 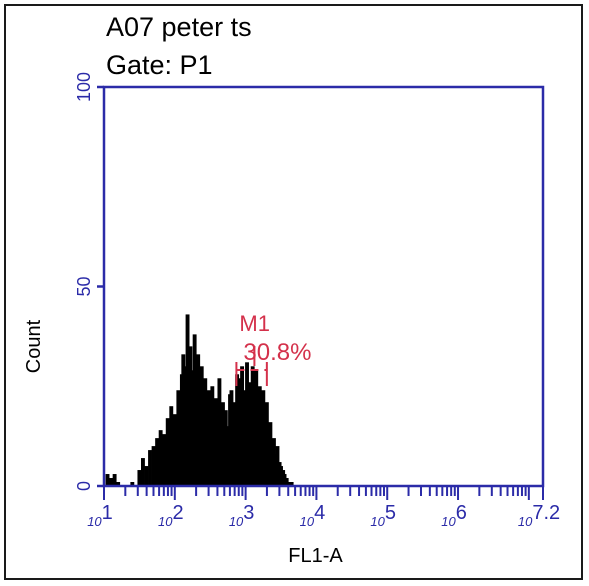 I want to click on y-tick-label: 100, so click(x=84, y=87).